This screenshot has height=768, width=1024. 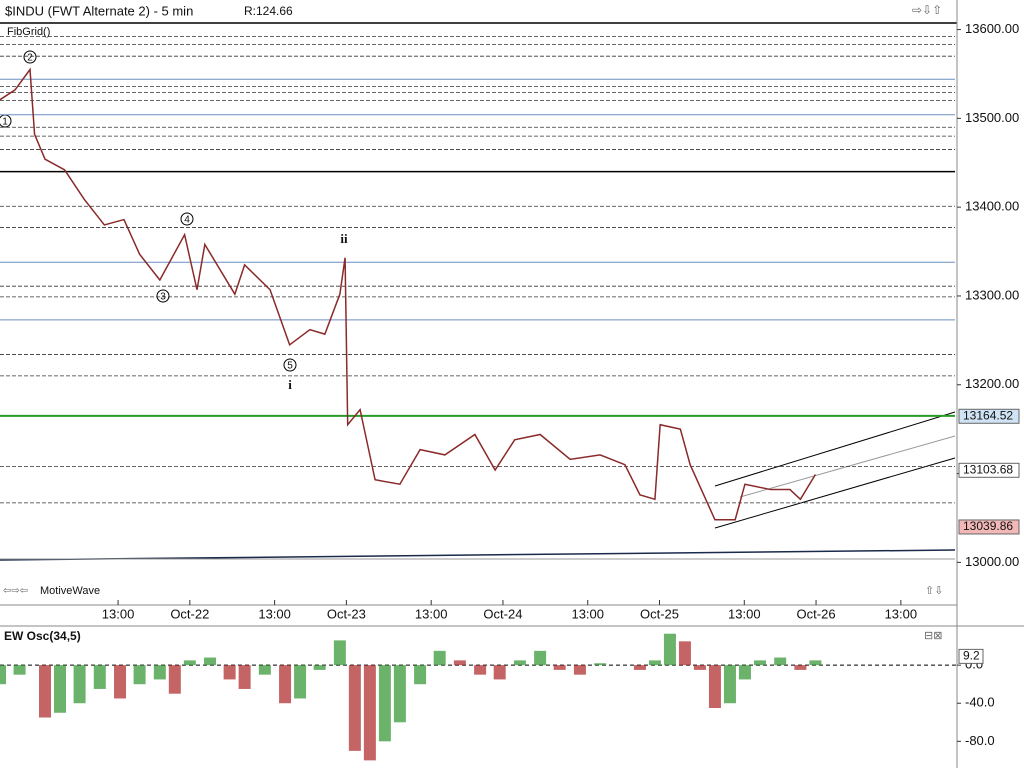 I want to click on price-badge-label: 13103.68, so click(x=988, y=469).